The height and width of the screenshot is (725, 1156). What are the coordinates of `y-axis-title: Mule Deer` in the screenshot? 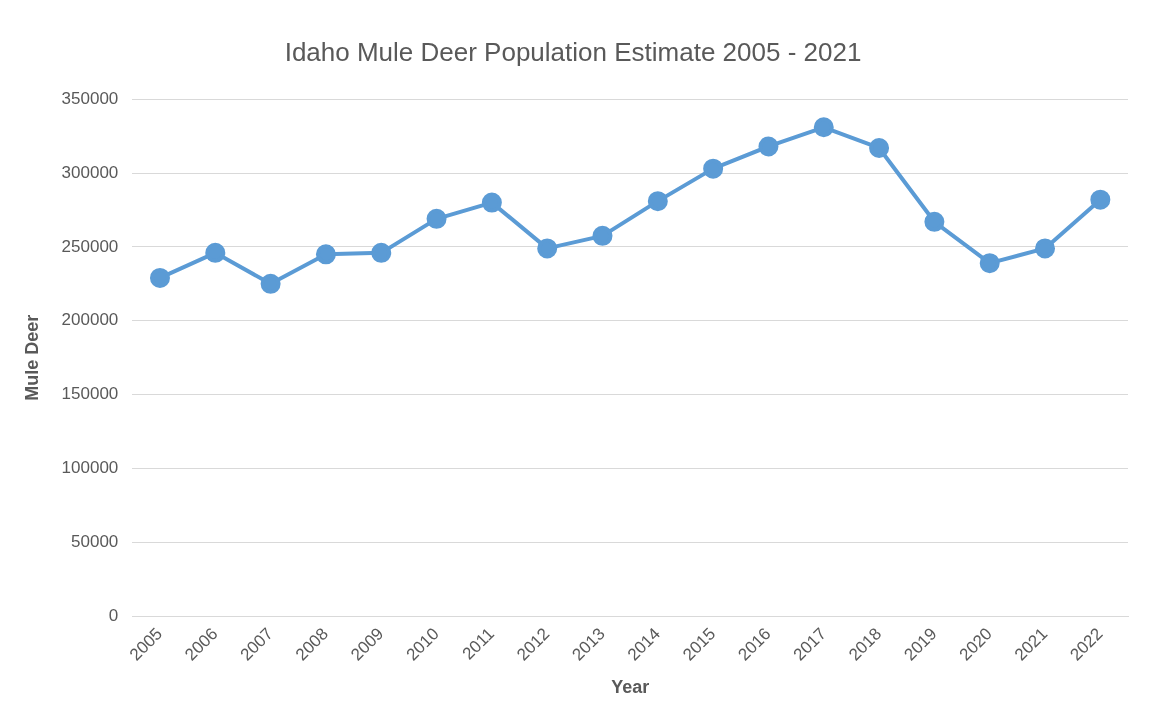 It's located at (31, 357).